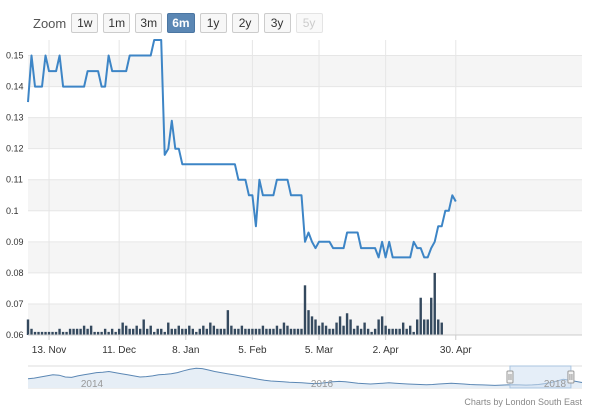  What do you see at coordinates (277, 23) in the screenshot?
I see `zoom-button-3y: 3y` at bounding box center [277, 23].